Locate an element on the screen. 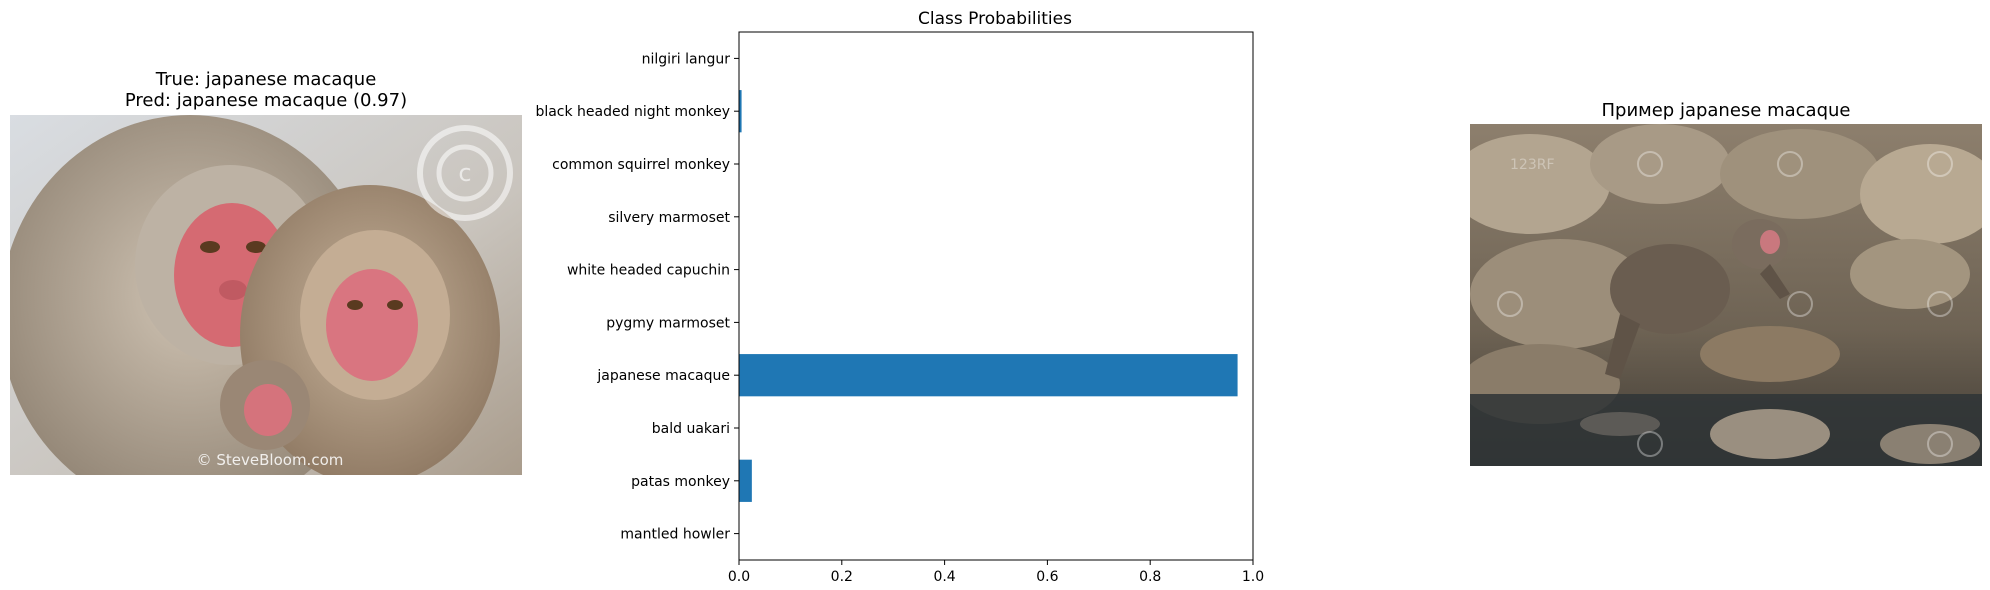  y-tick-label: white headed capuchin is located at coordinates (648, 271).